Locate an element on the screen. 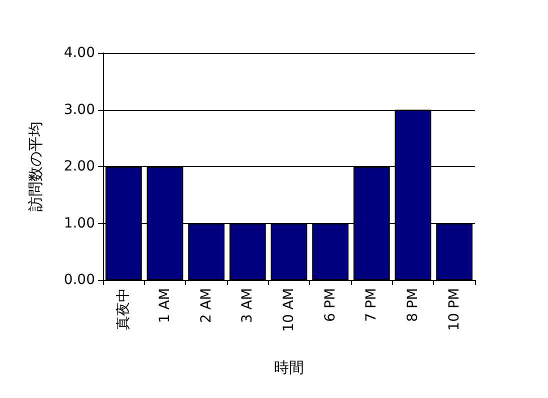 This screenshot has height=398, width=548. x-tick-label: 3 AM is located at coordinates (248, 306).